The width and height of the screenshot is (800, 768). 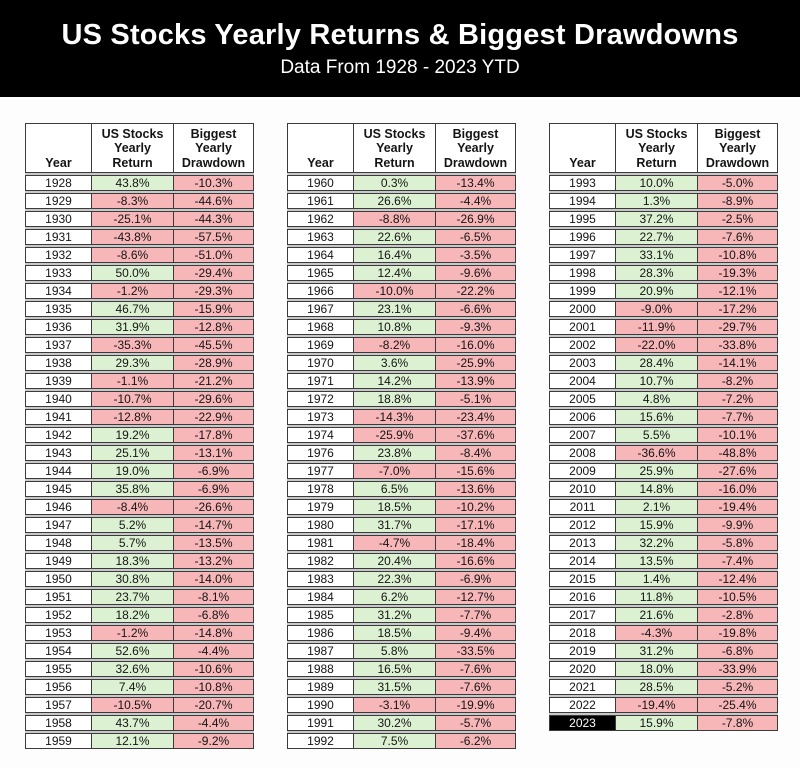 I want to click on drawdown-cell: -7.7%, so click(x=475, y=615).